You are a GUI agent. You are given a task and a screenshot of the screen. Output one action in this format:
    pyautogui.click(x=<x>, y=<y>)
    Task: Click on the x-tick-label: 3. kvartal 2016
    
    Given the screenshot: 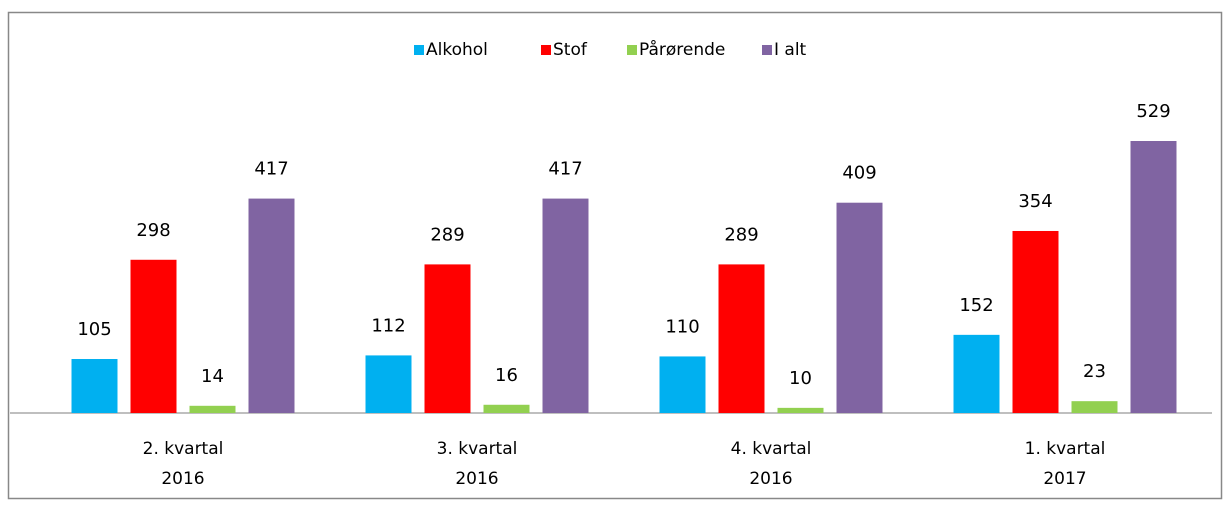 What is the action you would take?
    pyautogui.click(x=477, y=464)
    